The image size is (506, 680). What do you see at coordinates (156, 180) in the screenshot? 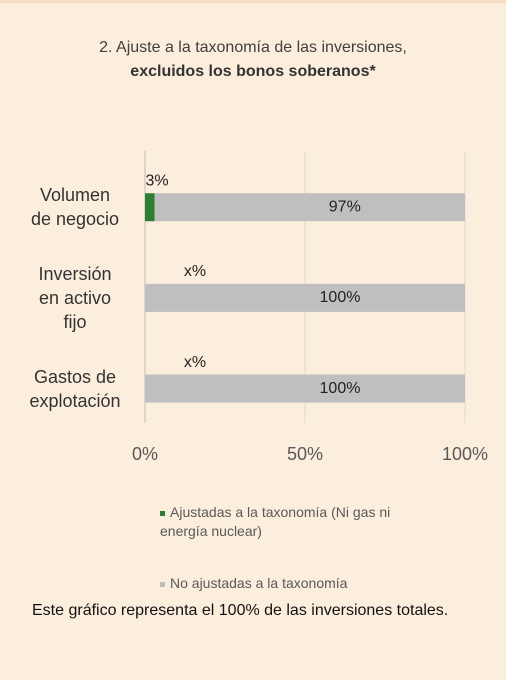
I see `data-label: 3%` at bounding box center [156, 180].